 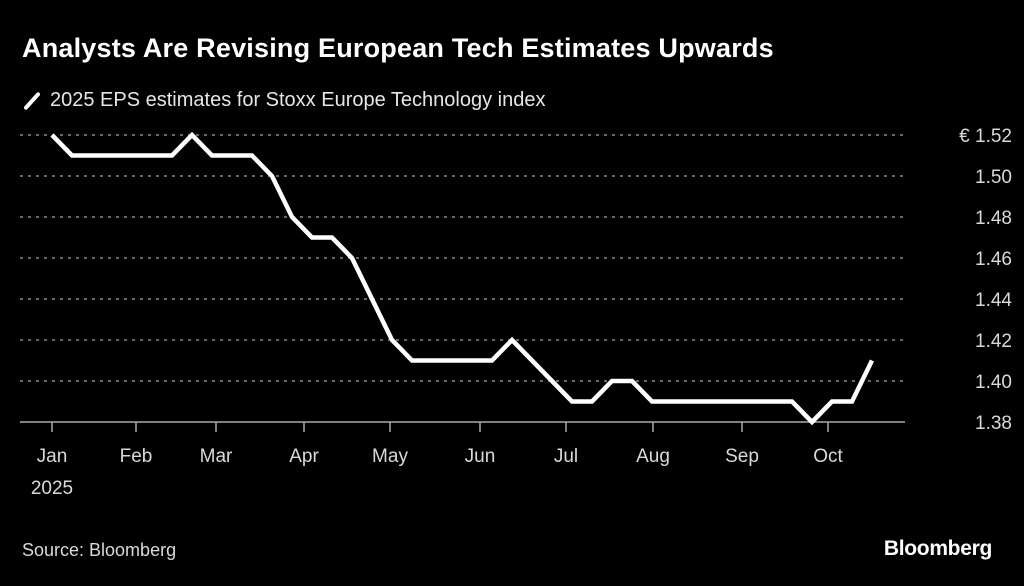 What do you see at coordinates (216, 456) in the screenshot?
I see `x-tick-label: Mar` at bounding box center [216, 456].